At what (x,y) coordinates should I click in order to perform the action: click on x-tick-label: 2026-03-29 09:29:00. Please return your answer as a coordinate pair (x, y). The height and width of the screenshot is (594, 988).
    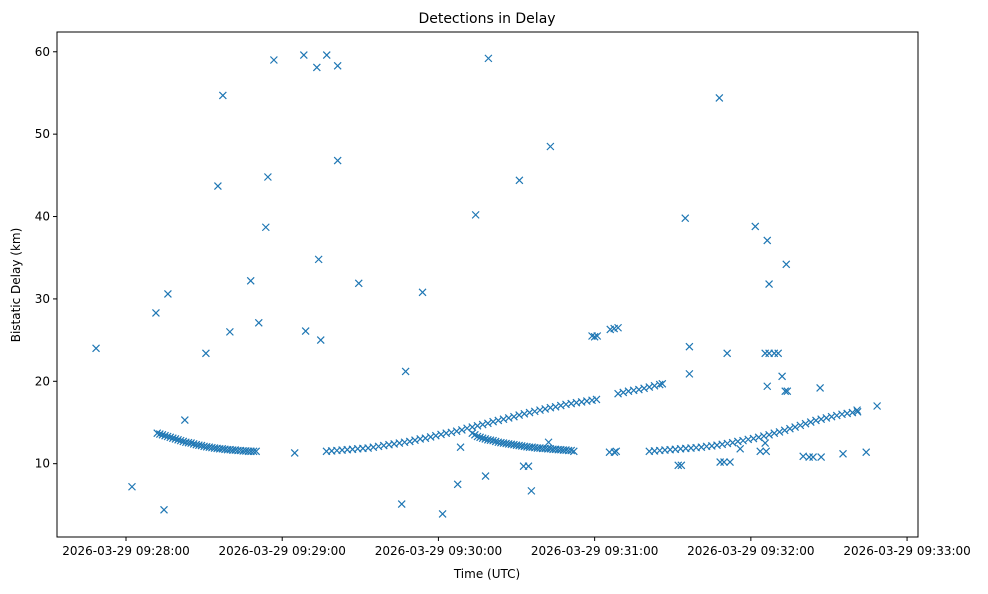
    Looking at the image, I should click on (281, 551).